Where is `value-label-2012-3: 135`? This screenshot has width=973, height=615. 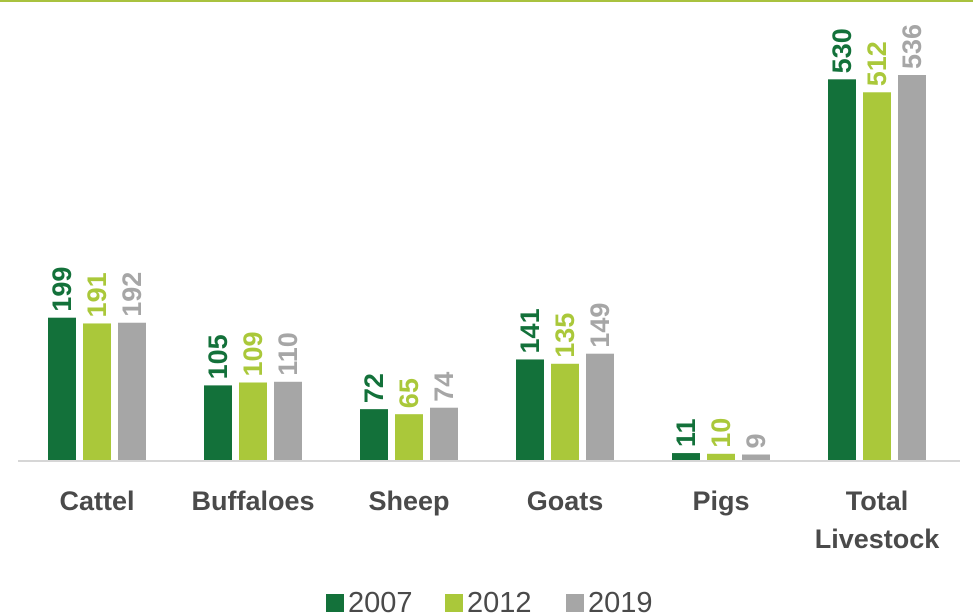 value-label-2012-3: 135 is located at coordinates (565, 335).